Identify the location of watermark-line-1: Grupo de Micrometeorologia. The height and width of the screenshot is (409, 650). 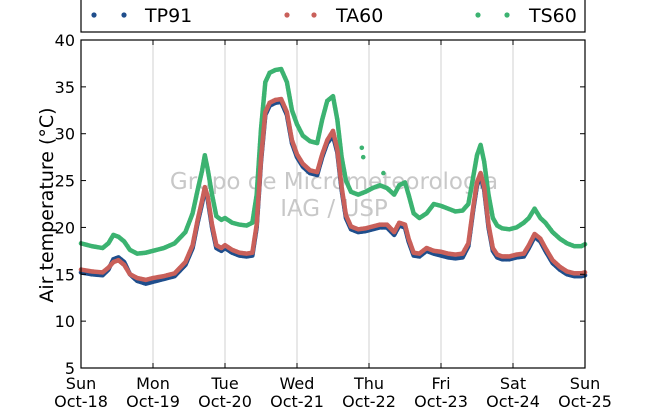
(334, 182).